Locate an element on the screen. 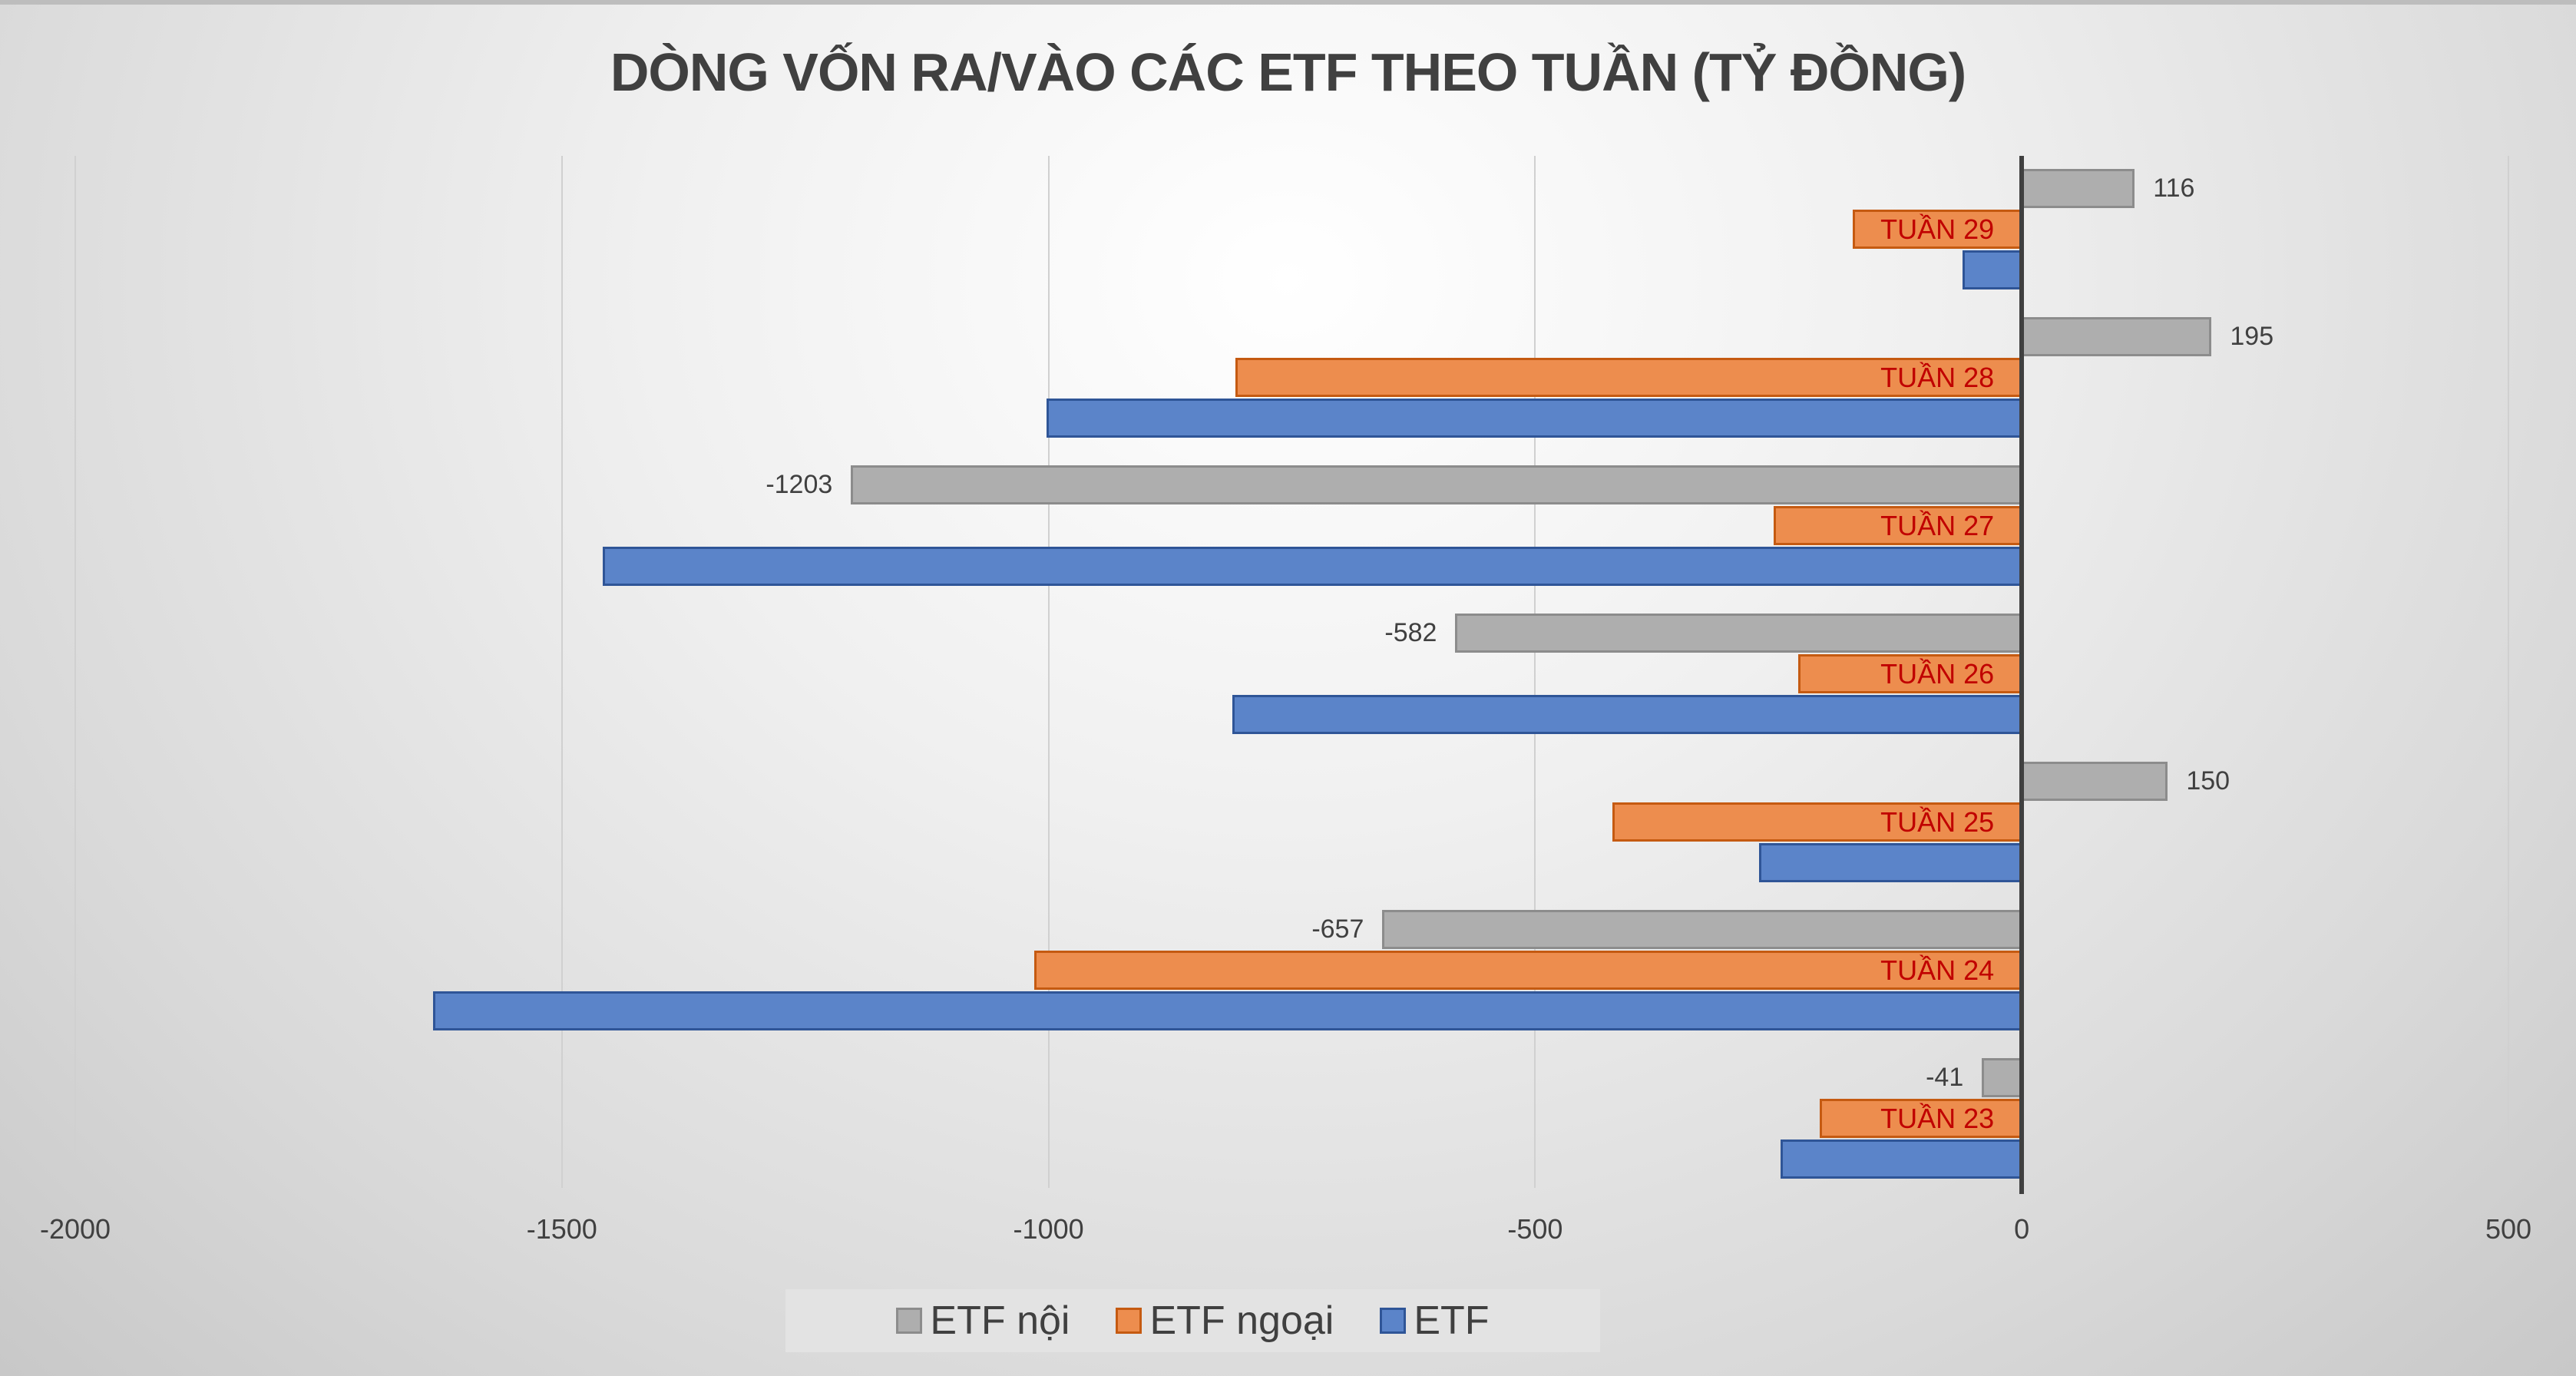  legend-swatch-etf-noi is located at coordinates (909, 1321).